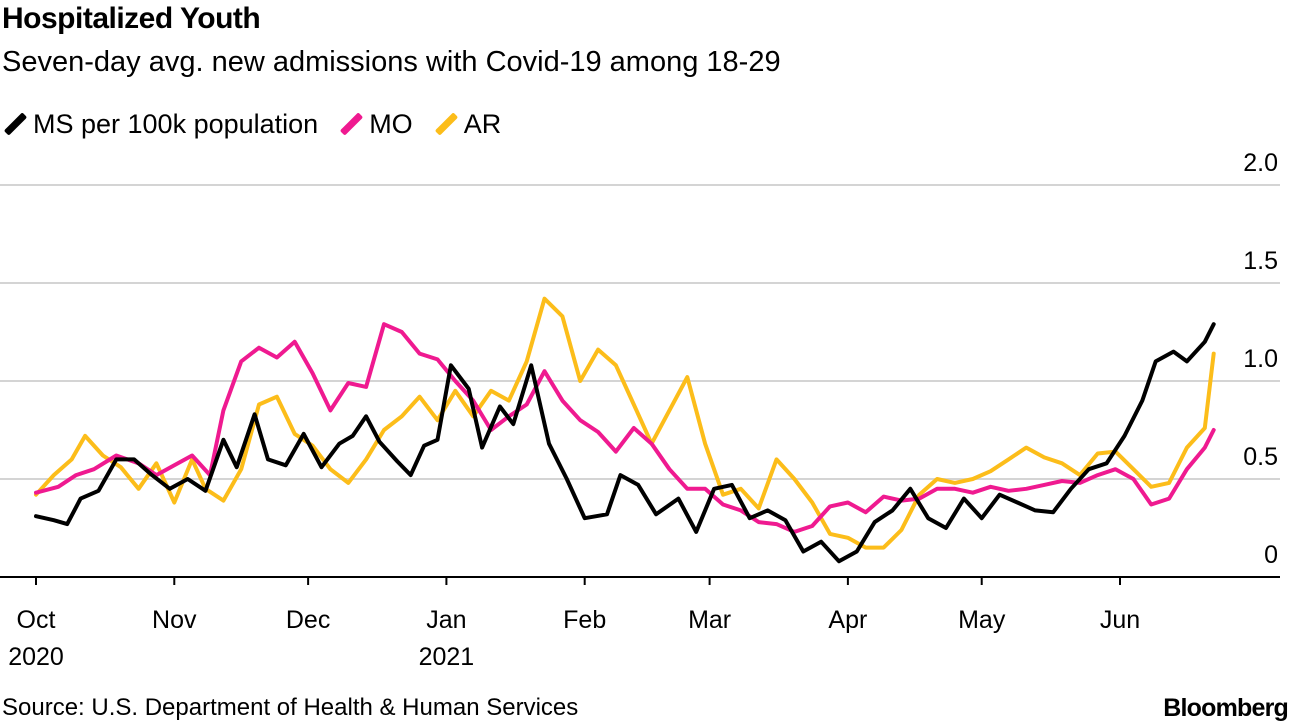  Describe the element at coordinates (447, 657) in the screenshot. I see `x-tick-sublabel: 2021` at that location.